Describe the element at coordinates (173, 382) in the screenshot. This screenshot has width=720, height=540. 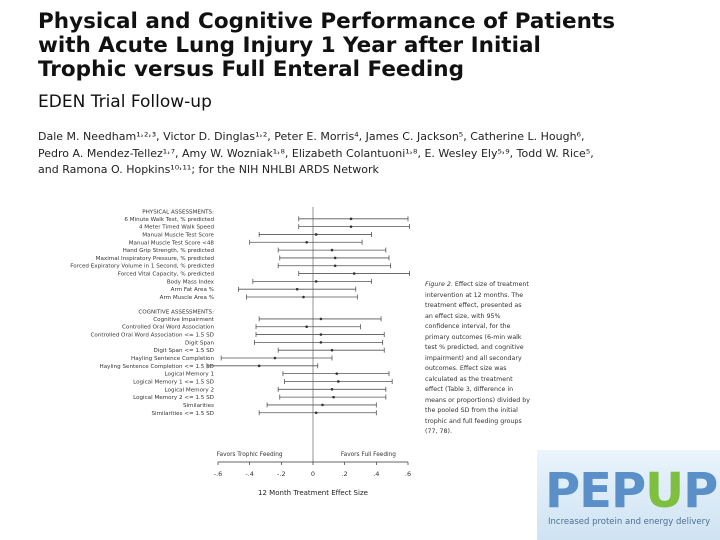
I see `row-label: Logical Memory 1 <= 1.5 SD` at that location.